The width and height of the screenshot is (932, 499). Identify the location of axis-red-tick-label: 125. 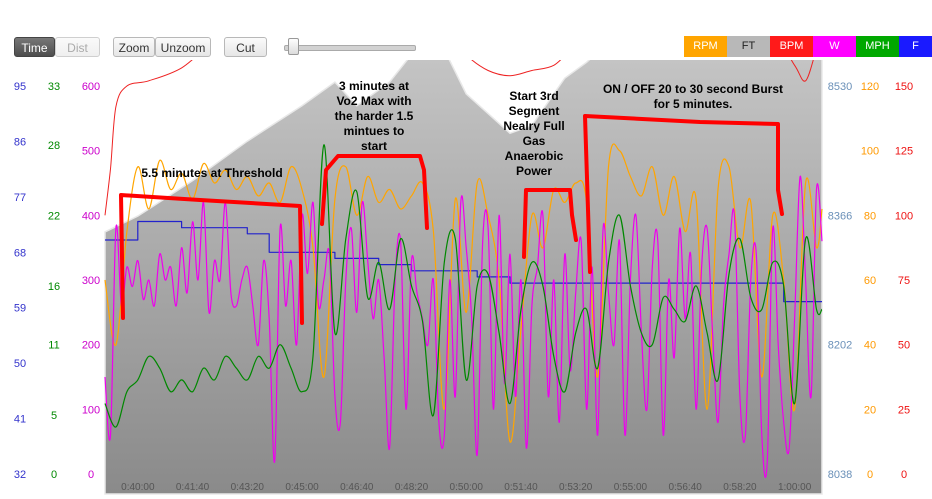
(904, 152).